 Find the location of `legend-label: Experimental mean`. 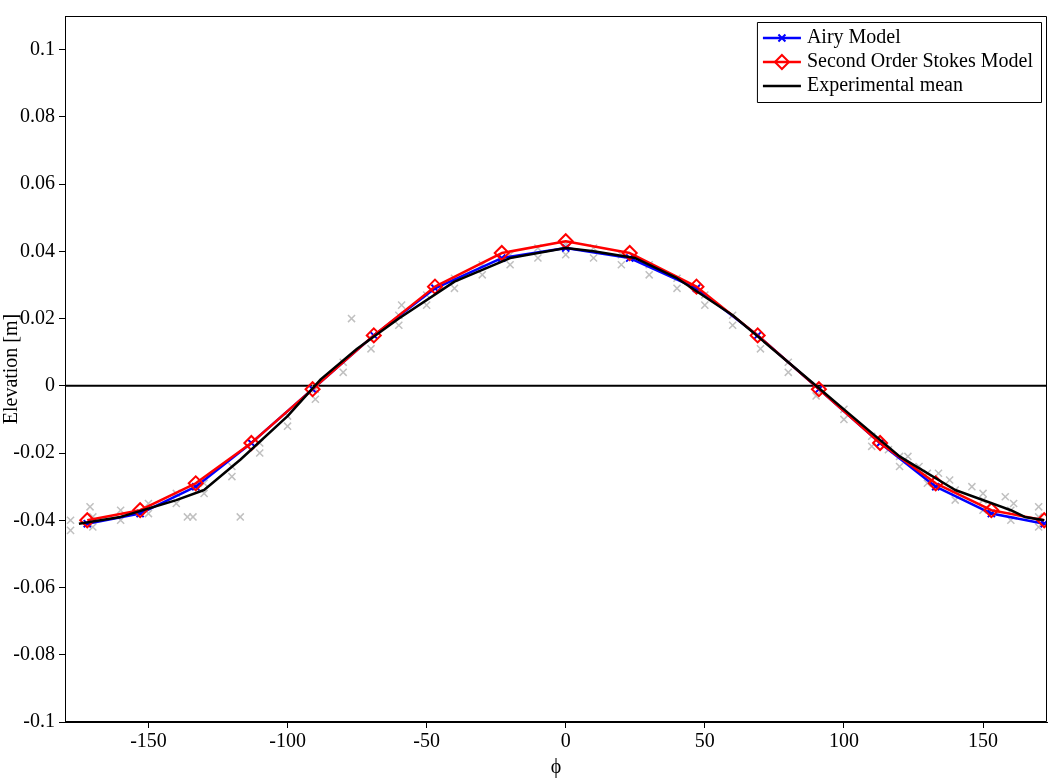

legend-label: Experimental mean is located at coordinates (884, 85).